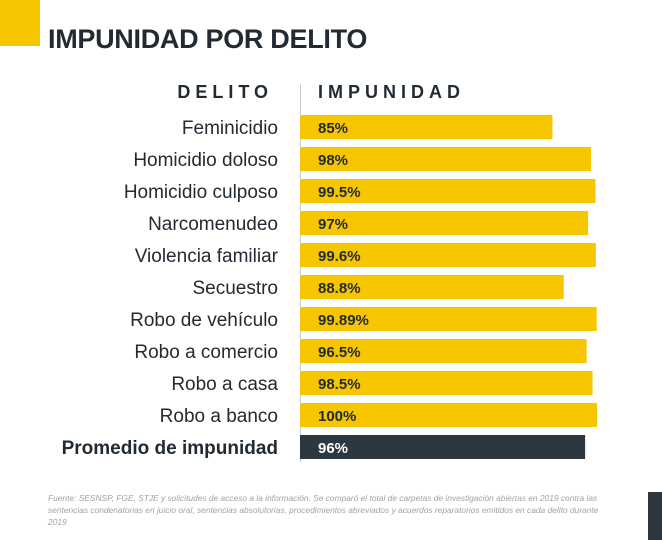  I want to click on value-label: 100%, so click(337, 416).